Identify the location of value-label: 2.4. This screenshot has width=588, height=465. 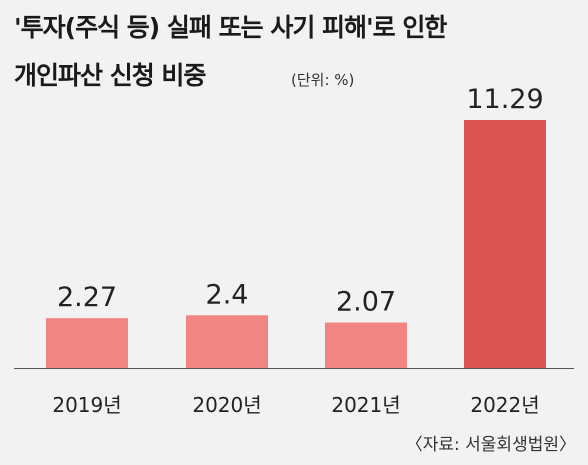
(227, 294).